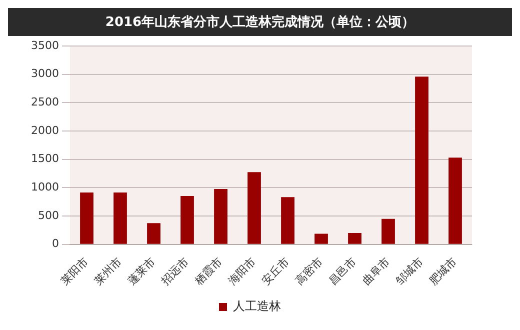 The width and height of the screenshot is (520, 330). I want to click on x-tick-label: 栖霞市, so click(208, 271).